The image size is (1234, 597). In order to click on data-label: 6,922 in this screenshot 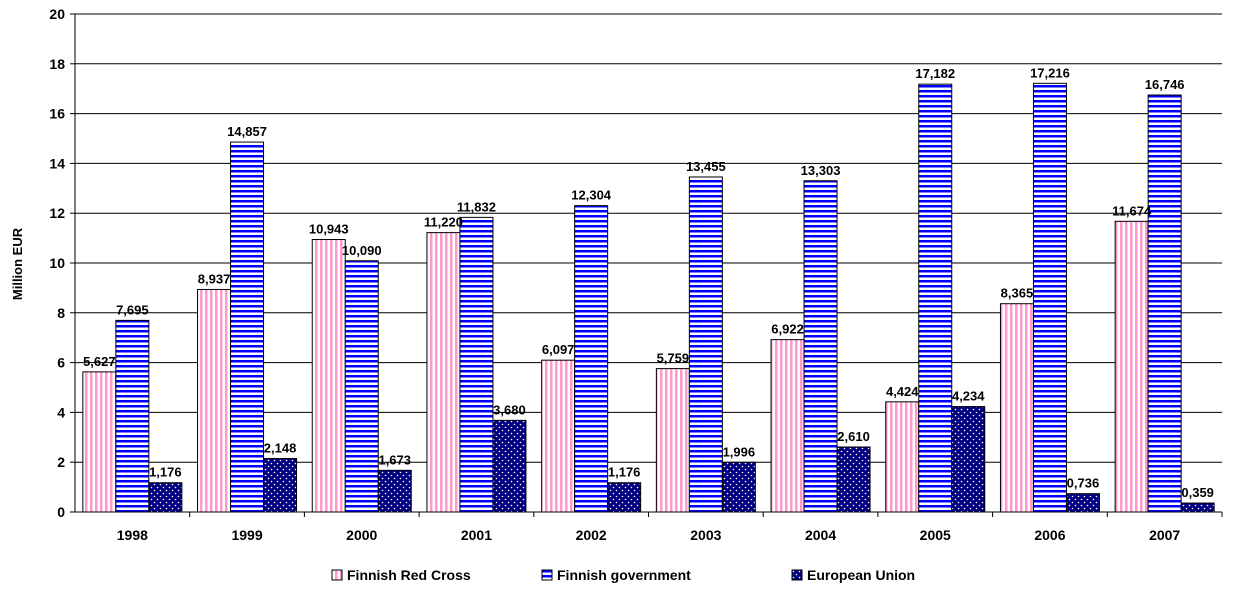, I will do `click(787, 329)`.